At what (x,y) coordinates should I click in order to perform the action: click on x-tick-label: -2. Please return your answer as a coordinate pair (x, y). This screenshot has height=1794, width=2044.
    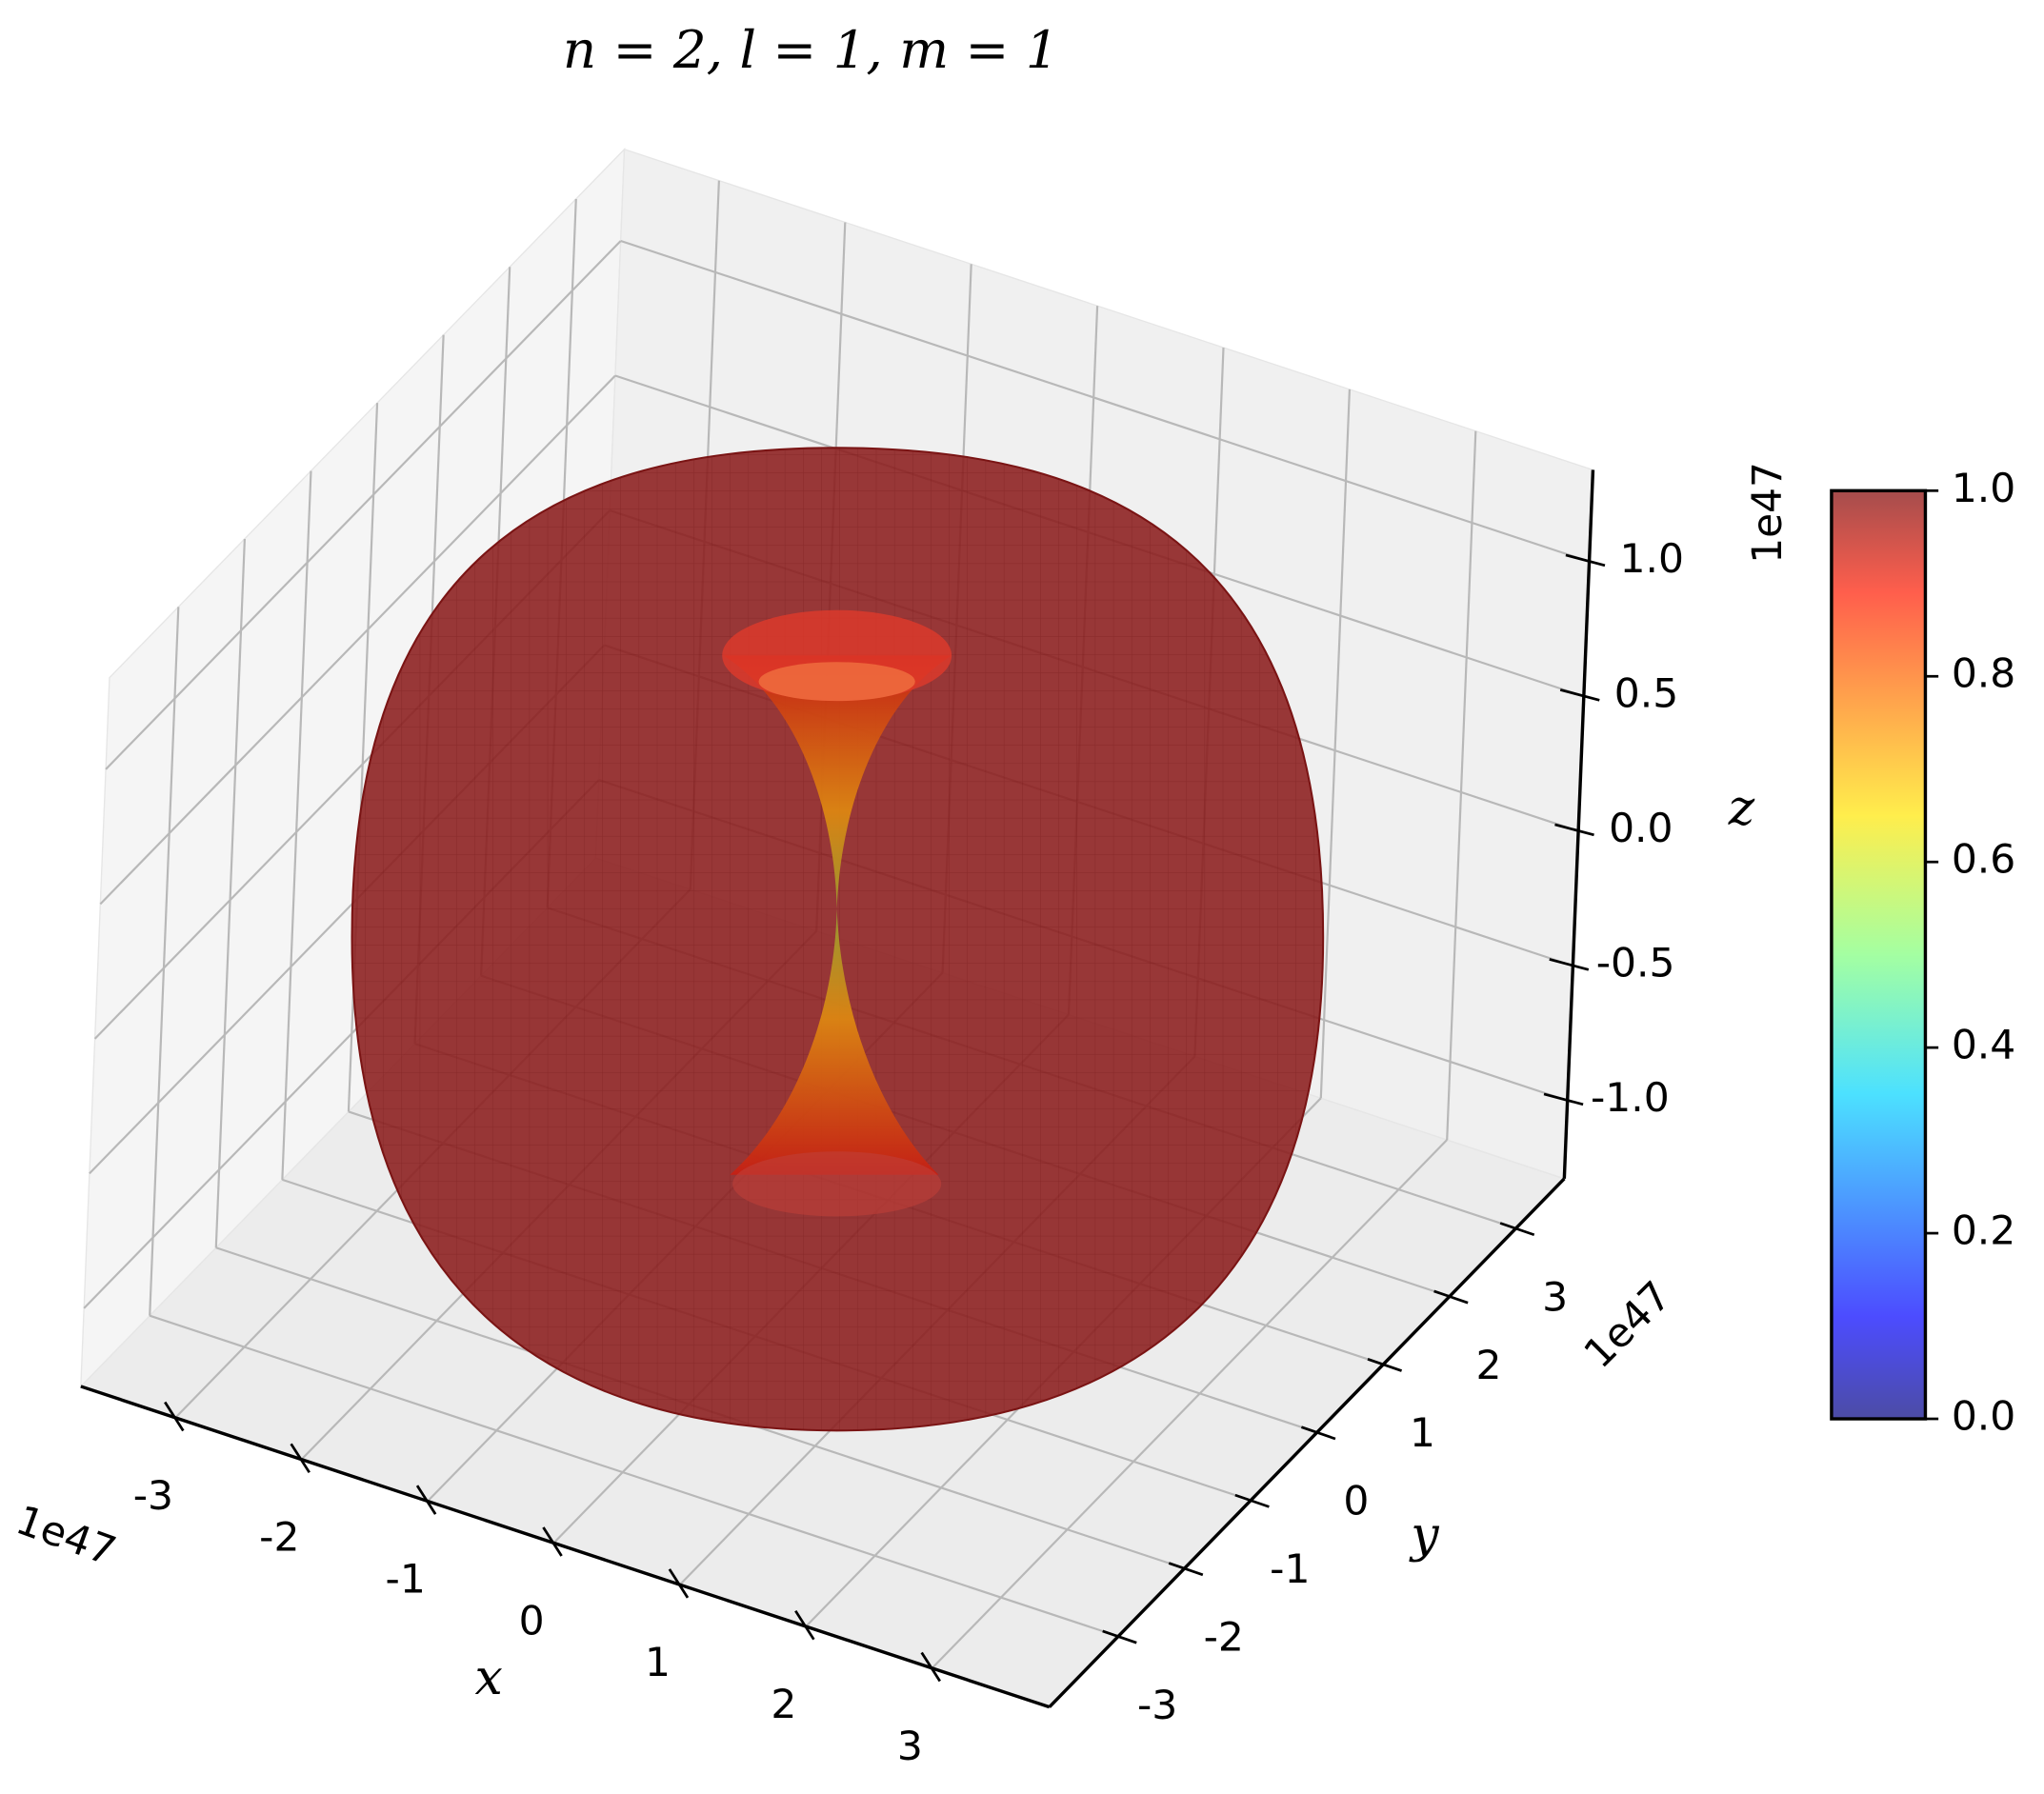
    Looking at the image, I should click on (279, 1537).